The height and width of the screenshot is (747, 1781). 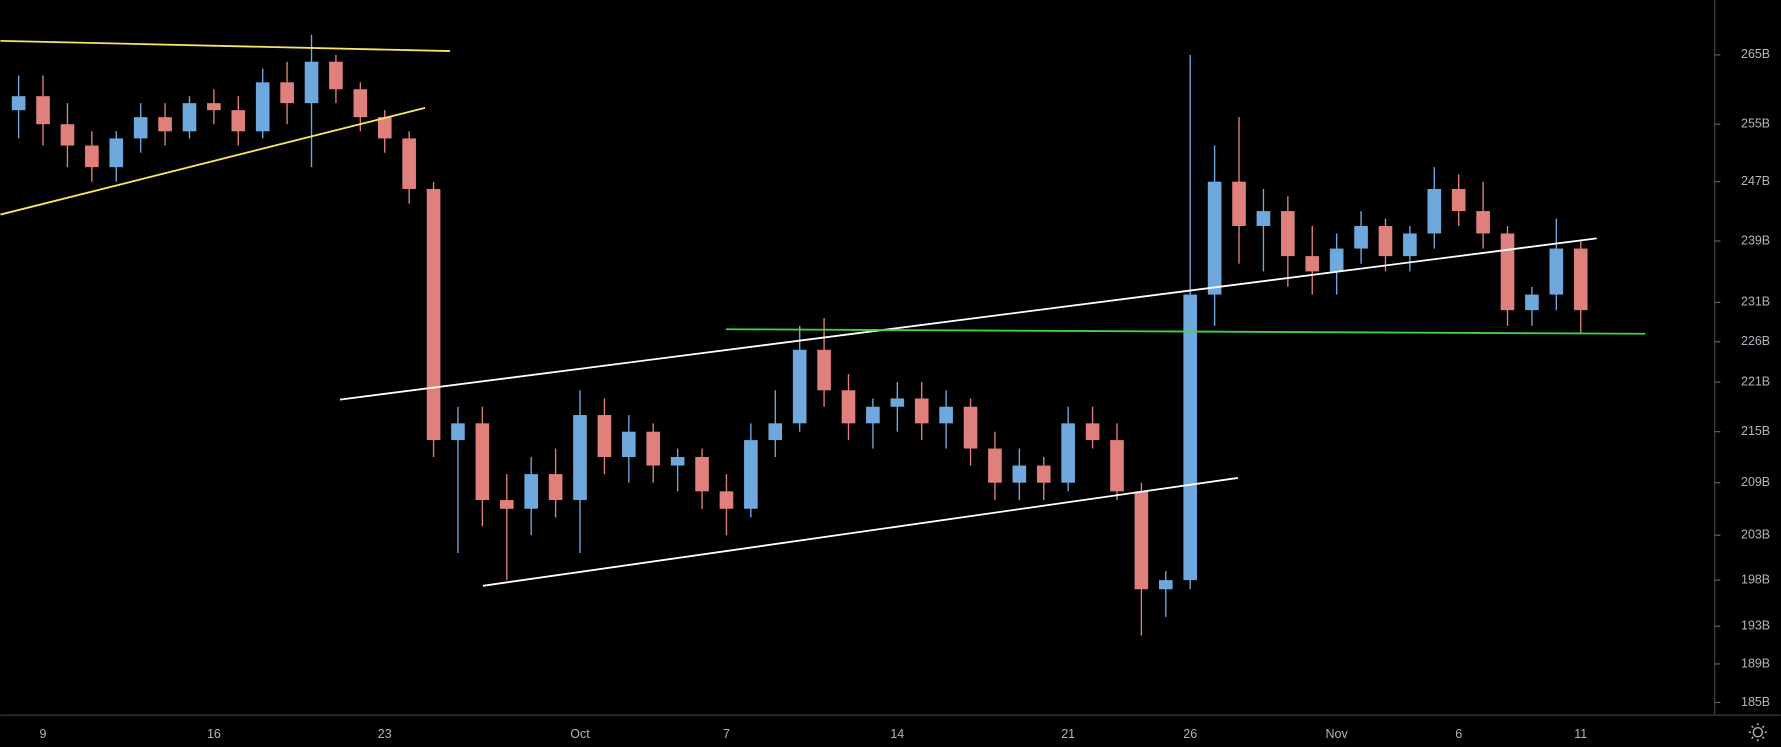 I want to click on y-tick-label: 185B, so click(x=1755, y=702).